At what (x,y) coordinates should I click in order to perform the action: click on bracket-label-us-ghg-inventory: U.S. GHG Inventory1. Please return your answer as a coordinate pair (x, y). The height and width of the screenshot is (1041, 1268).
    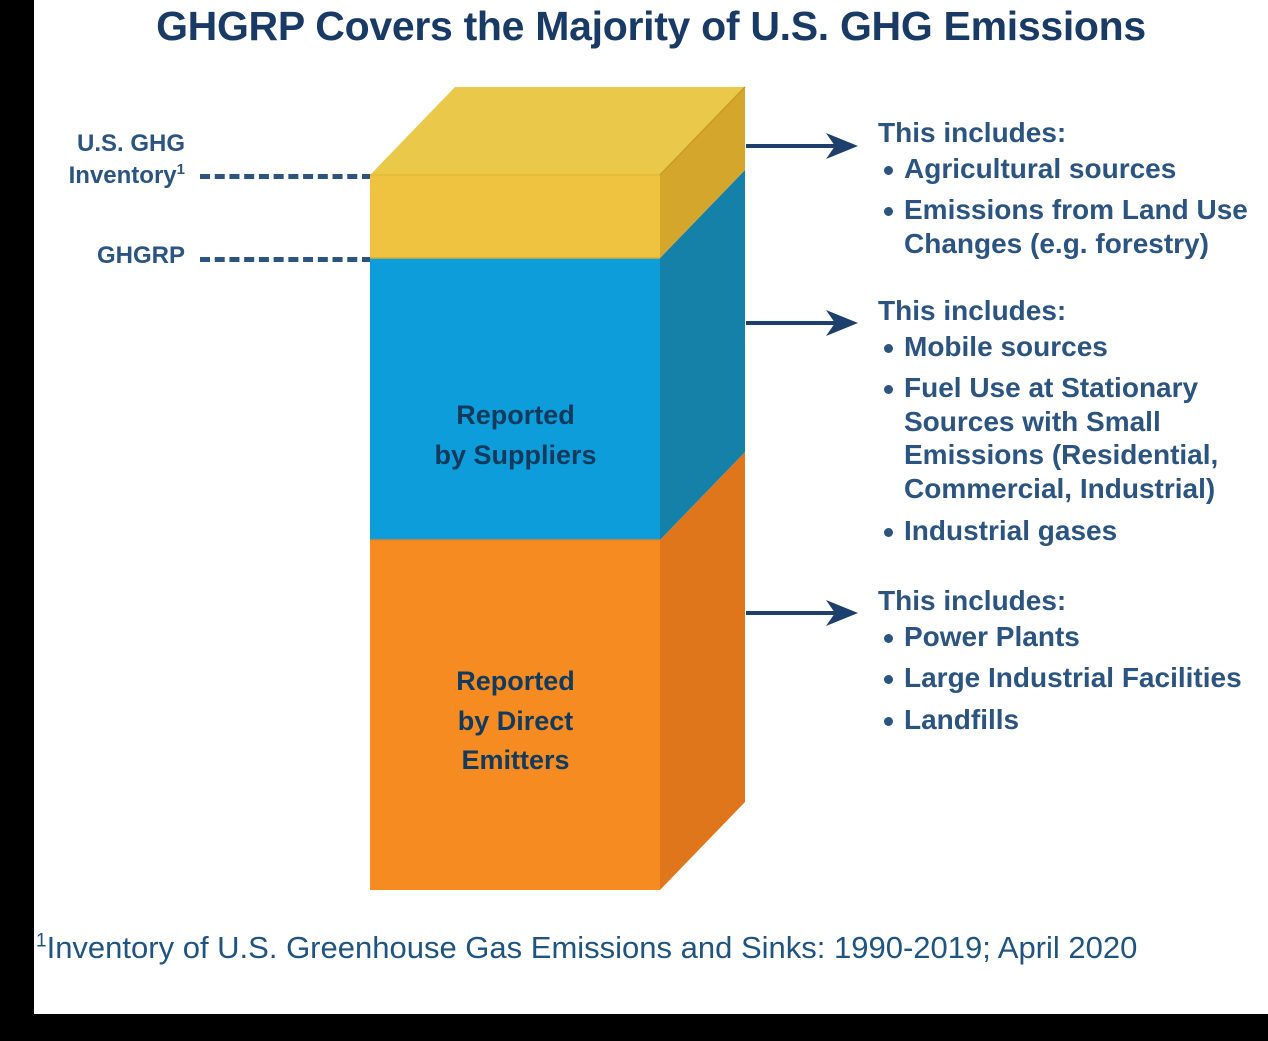
    Looking at the image, I should click on (97, 159).